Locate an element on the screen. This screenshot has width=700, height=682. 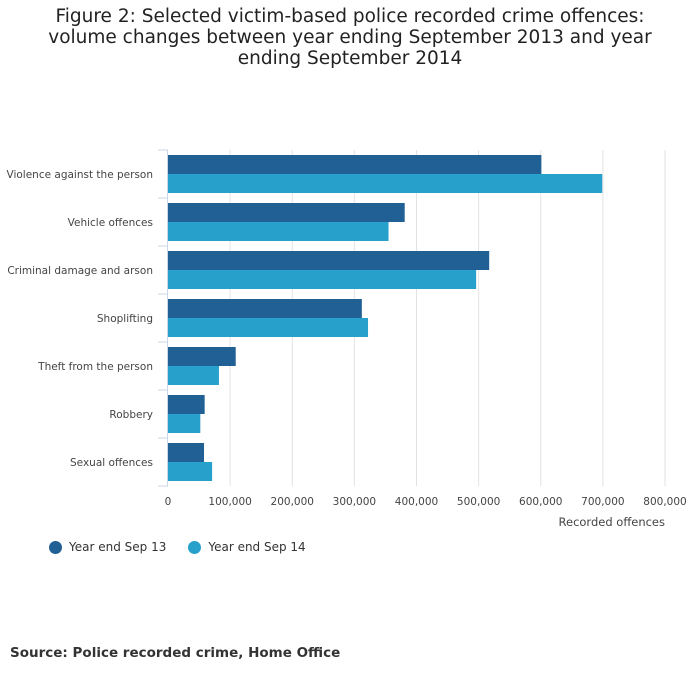
legend-label-series-1: Year end Sep 13 is located at coordinates (118, 547).